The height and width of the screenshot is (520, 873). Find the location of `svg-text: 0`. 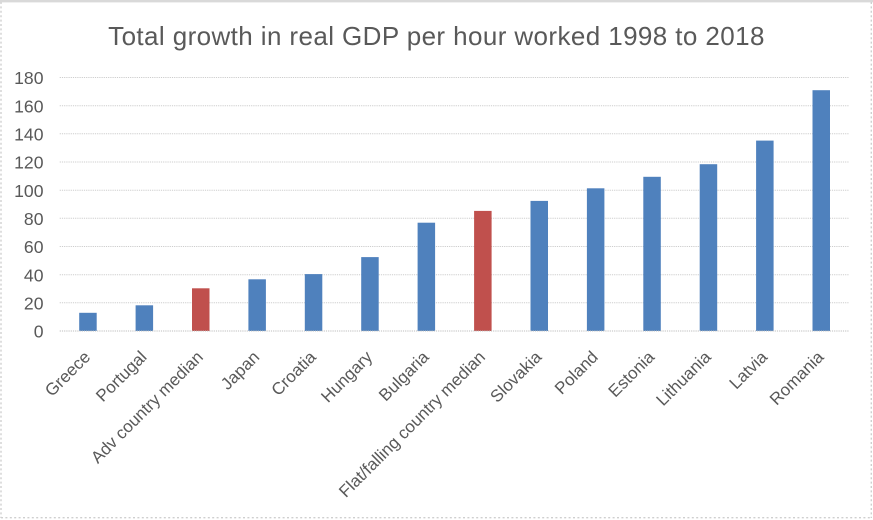

svg-text: 0 is located at coordinates (39, 332).